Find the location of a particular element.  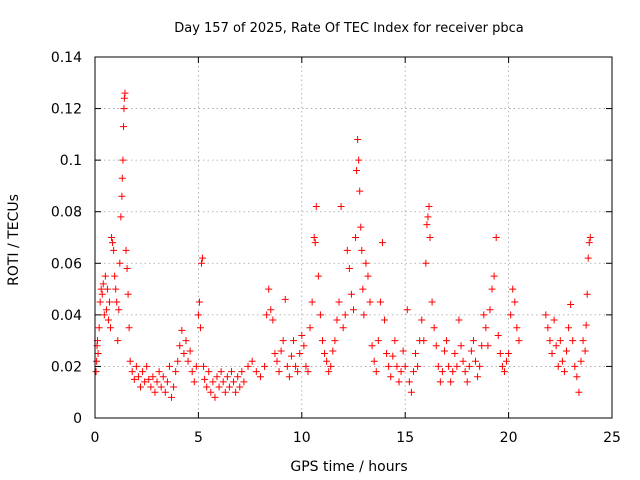

x-tick-label: 25 is located at coordinates (612, 438).